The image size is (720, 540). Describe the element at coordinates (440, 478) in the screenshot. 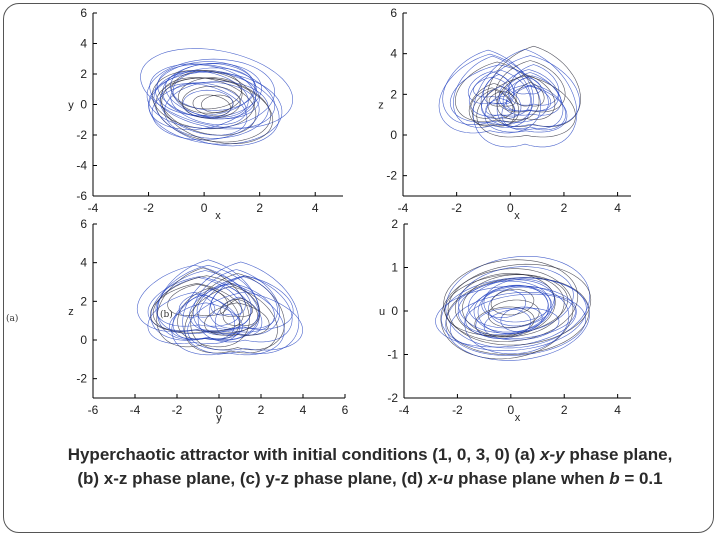

I see `caption-var-xu: x-u` at that location.